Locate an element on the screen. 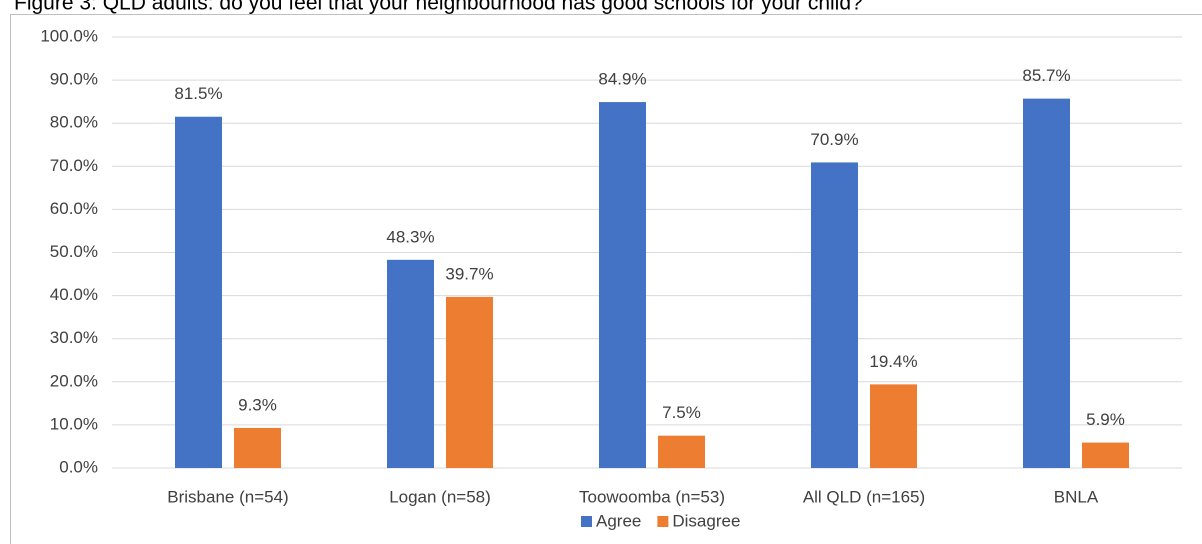  y-tick-label: 20.0% is located at coordinates (74, 380).